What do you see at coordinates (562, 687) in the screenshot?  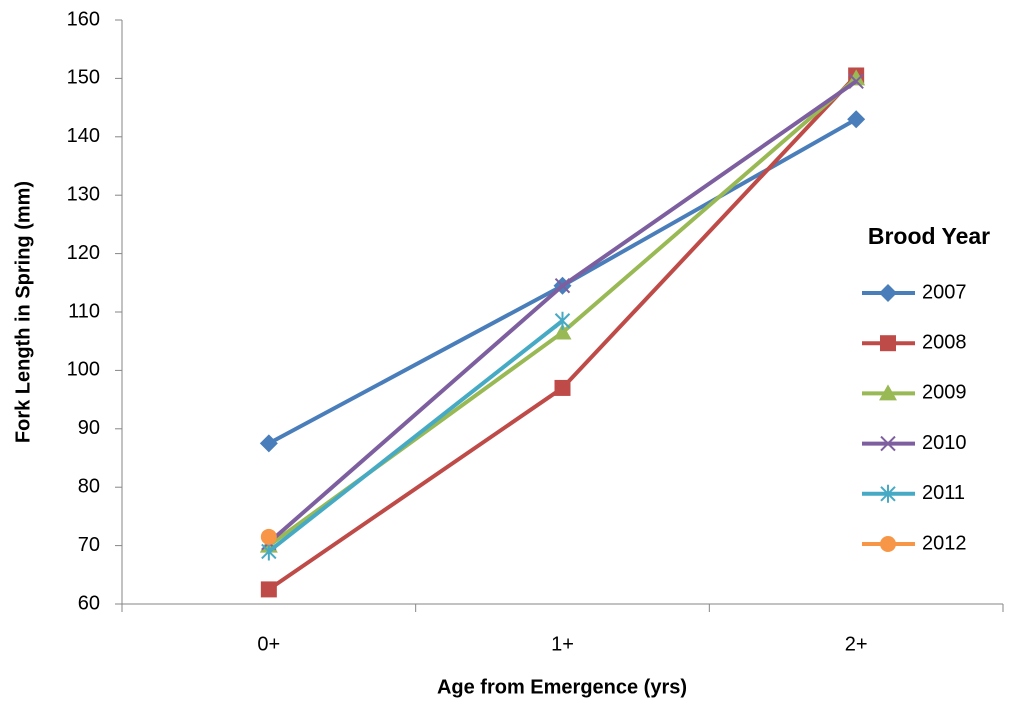 I see `x-axis-title: Age from Emergence (yrs)` at bounding box center [562, 687].